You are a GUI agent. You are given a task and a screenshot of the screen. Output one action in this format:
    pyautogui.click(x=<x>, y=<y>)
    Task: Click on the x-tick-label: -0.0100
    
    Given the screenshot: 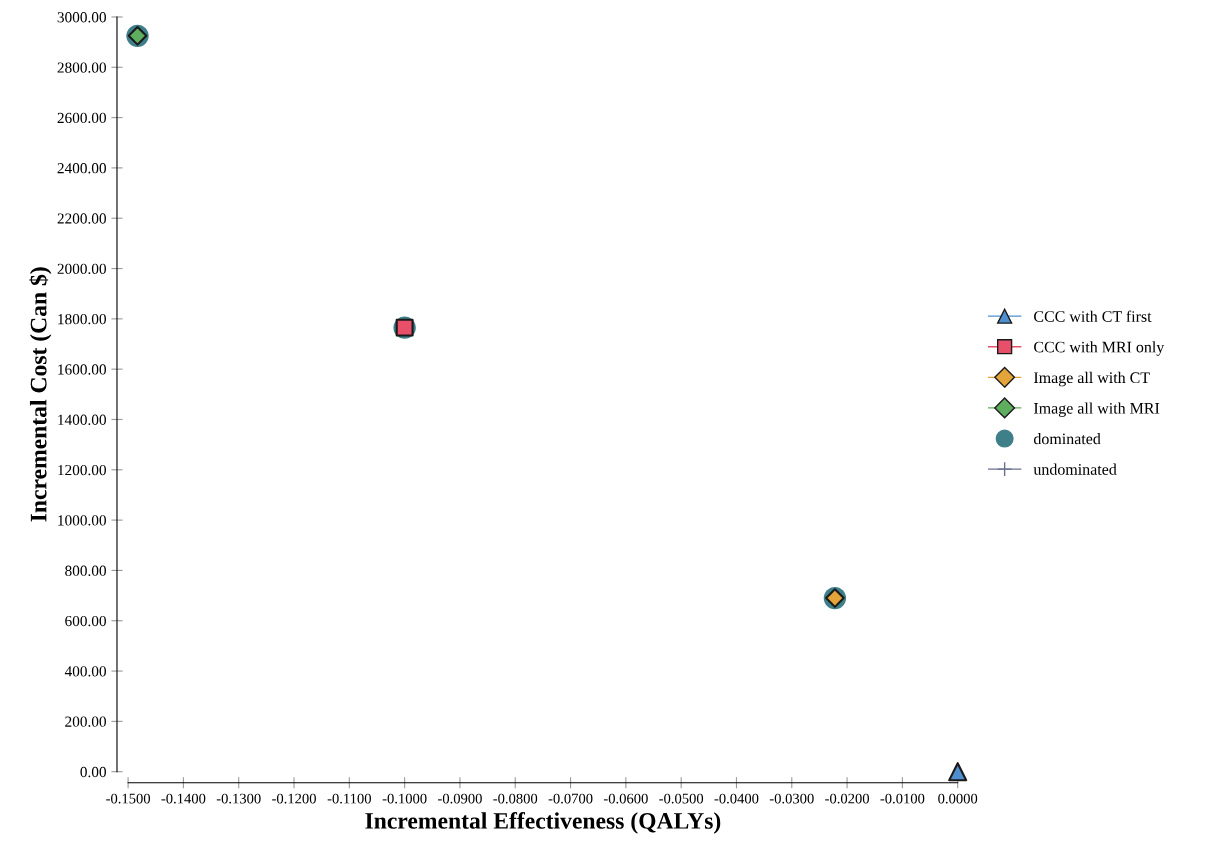 What is the action you would take?
    pyautogui.click(x=902, y=798)
    